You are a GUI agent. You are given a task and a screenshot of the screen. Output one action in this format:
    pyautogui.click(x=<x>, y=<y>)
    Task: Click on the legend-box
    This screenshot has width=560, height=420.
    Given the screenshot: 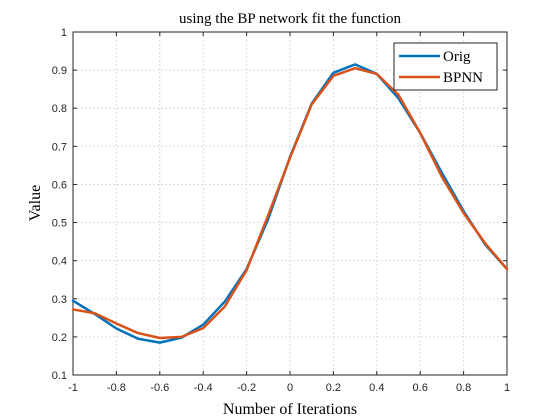 What is the action you would take?
    pyautogui.click(x=445, y=66)
    